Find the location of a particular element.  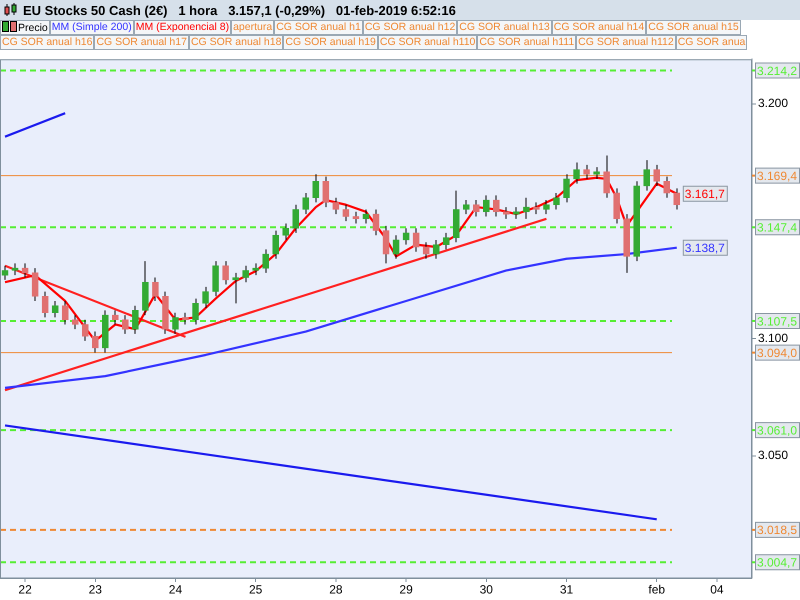

ref-line-label: 3.094,0 is located at coordinates (777, 353).